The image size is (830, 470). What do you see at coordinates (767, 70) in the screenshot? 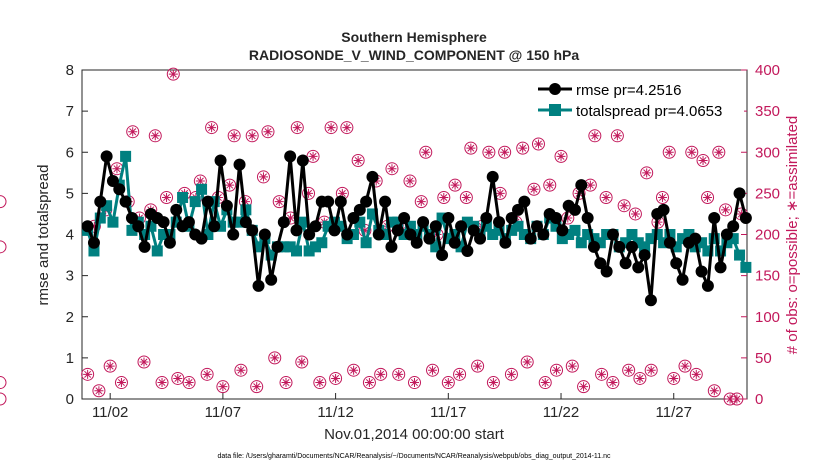
I see `y-right-tick-label: 400` at bounding box center [767, 70].